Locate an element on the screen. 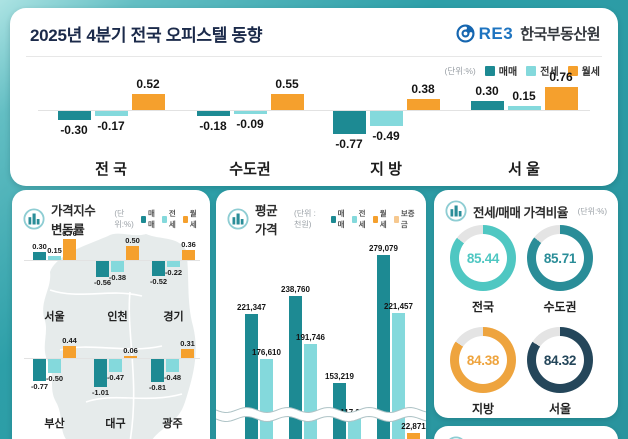 This screenshot has width=628, height=439. donut-value: 85.71 is located at coordinates (560, 258).